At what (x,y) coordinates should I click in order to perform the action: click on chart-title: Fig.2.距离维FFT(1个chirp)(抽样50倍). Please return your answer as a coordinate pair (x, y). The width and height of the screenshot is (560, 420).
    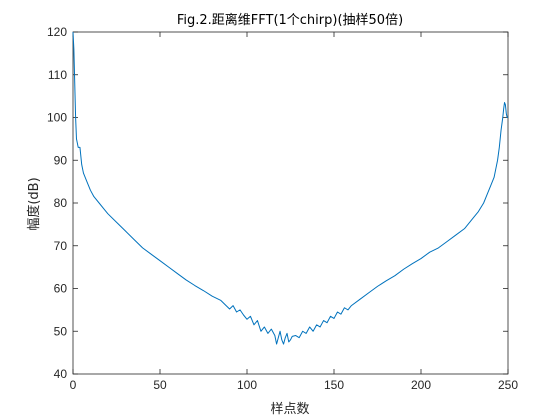
    Looking at the image, I should click on (290, 20).